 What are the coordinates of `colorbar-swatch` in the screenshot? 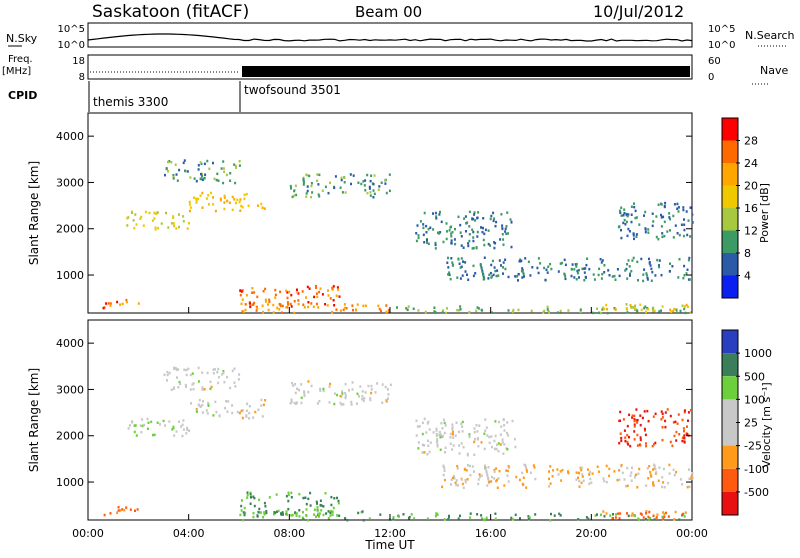 It's located at (730, 129).